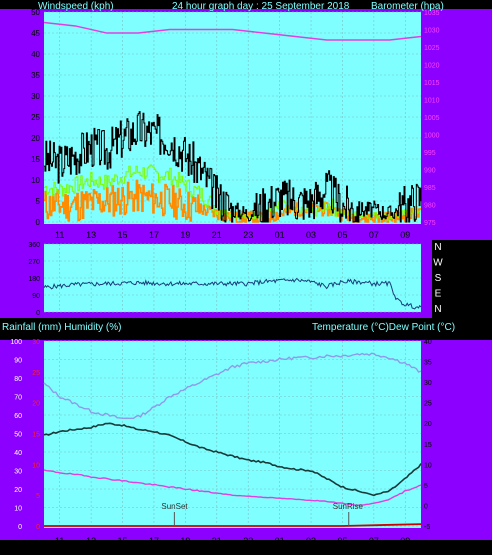 Image resolution: width=492 pixels, height=555 pixels. Describe the element at coordinates (342, 541) in the screenshot. I see `temp-x-tick: 05` at that location.